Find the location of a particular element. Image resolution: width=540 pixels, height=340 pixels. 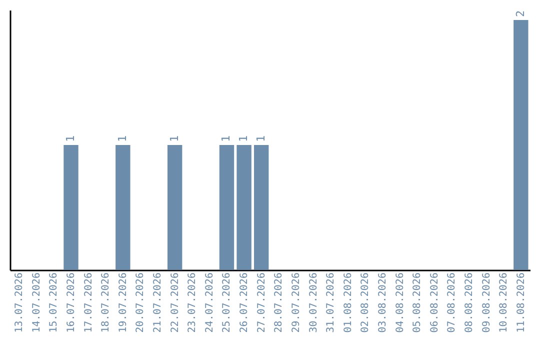

x-tick-label: 01.08.2026 is located at coordinates (348, 302).